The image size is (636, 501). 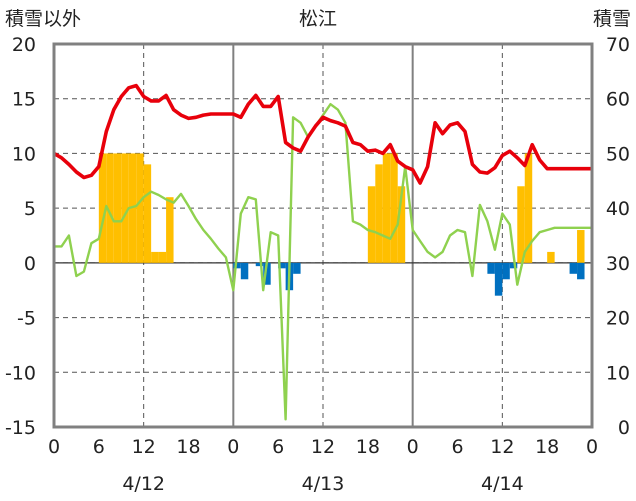 What do you see at coordinates (24, 100) in the screenshot?
I see `left-tick-label: 15` at bounding box center [24, 100].